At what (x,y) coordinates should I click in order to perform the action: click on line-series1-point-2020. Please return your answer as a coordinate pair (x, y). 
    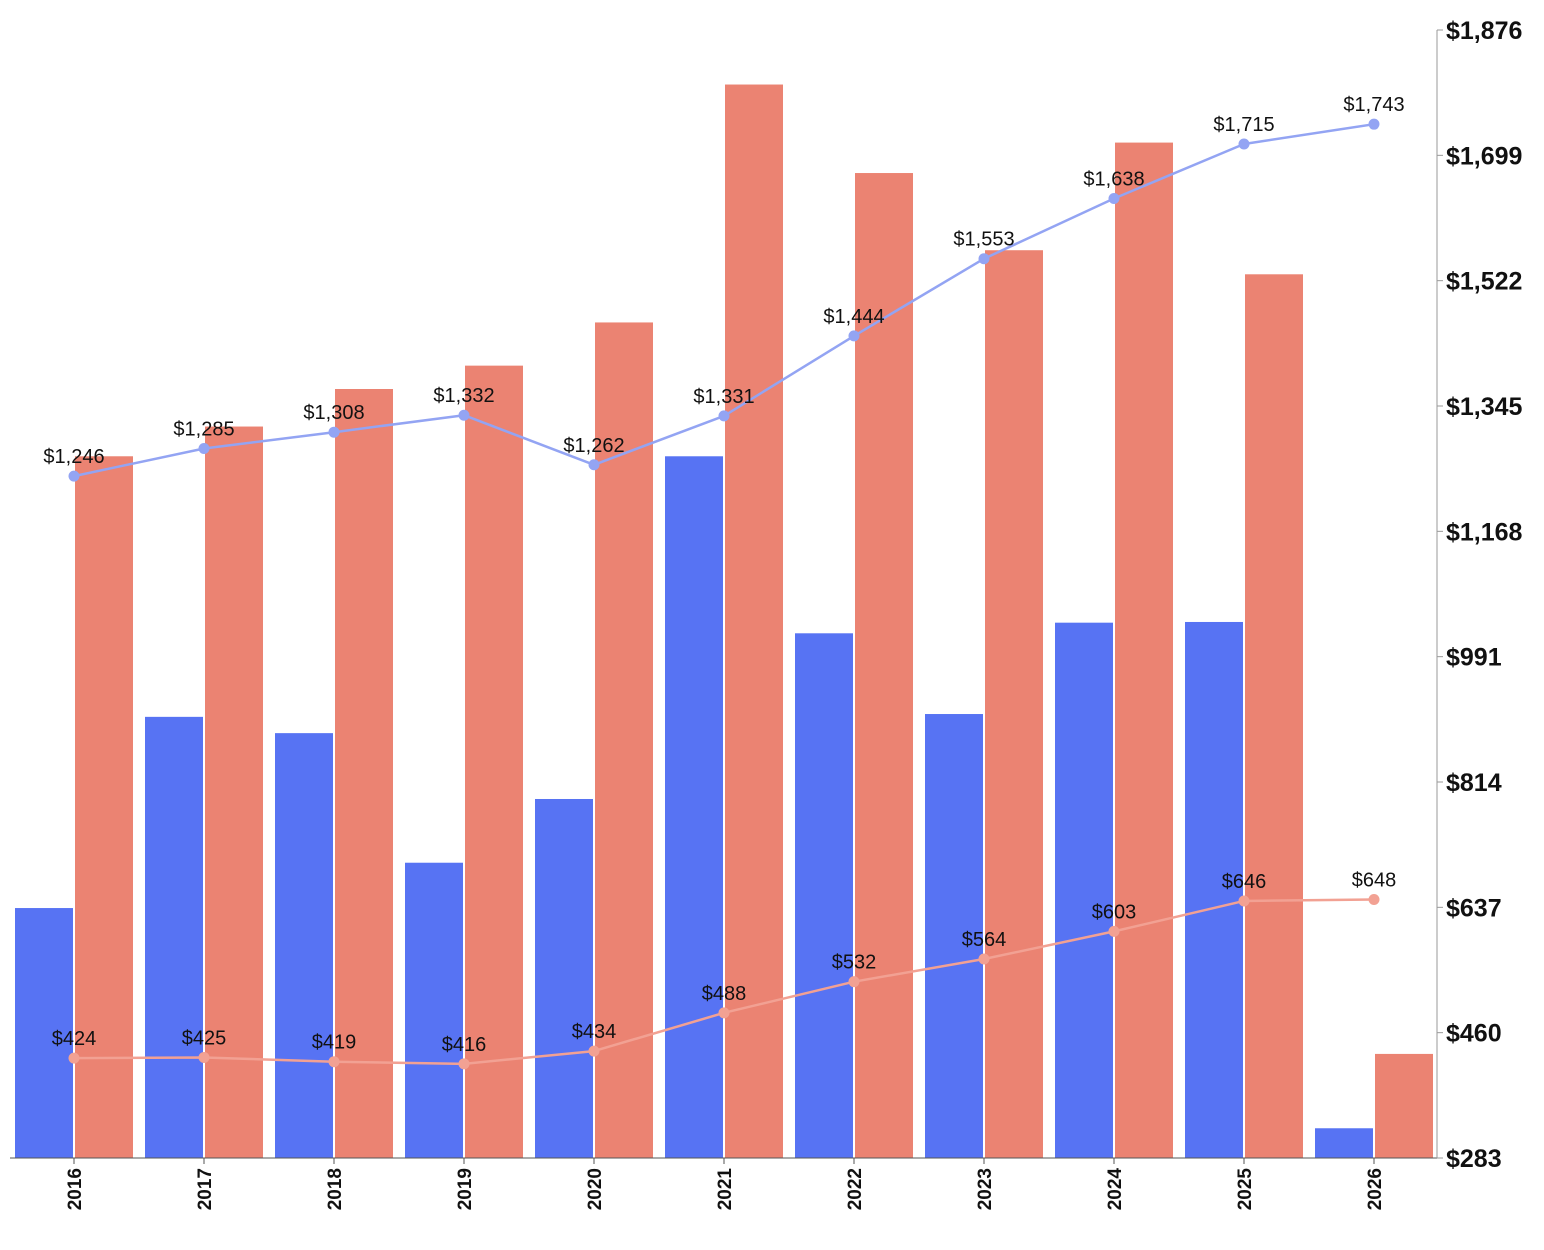
    Looking at the image, I should click on (594, 465).